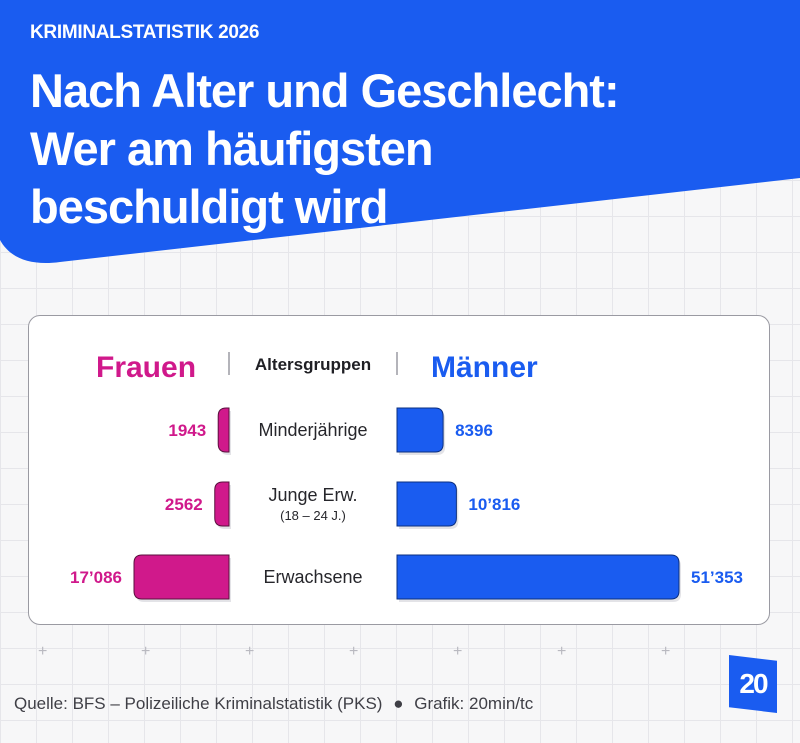 The image size is (800, 743). Describe the element at coordinates (312, 495) in the screenshot. I see `category-label-2: Junge Erw.` at that location.